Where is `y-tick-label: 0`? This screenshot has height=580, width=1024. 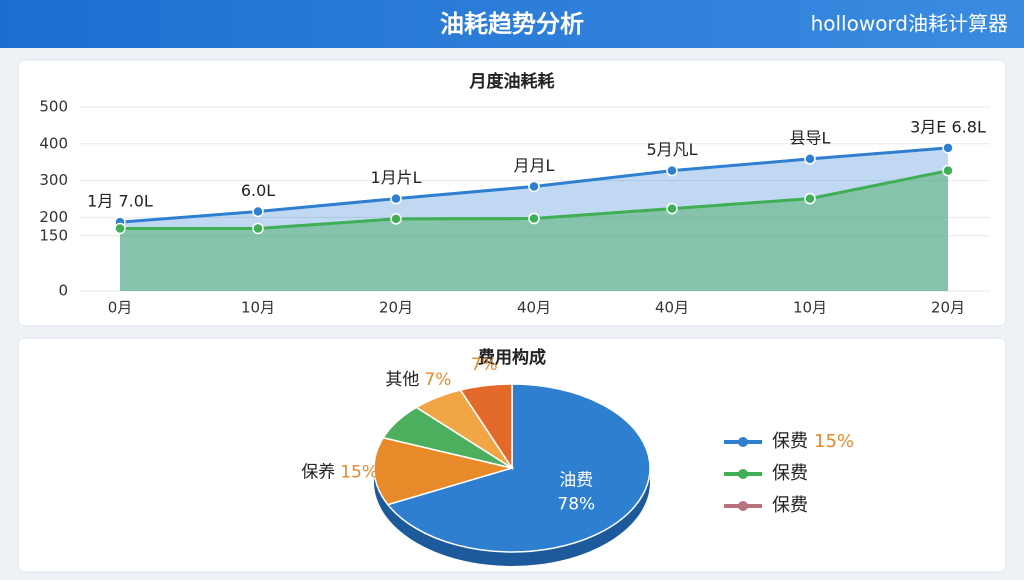 y-tick-label: 0 is located at coordinates (63, 291).